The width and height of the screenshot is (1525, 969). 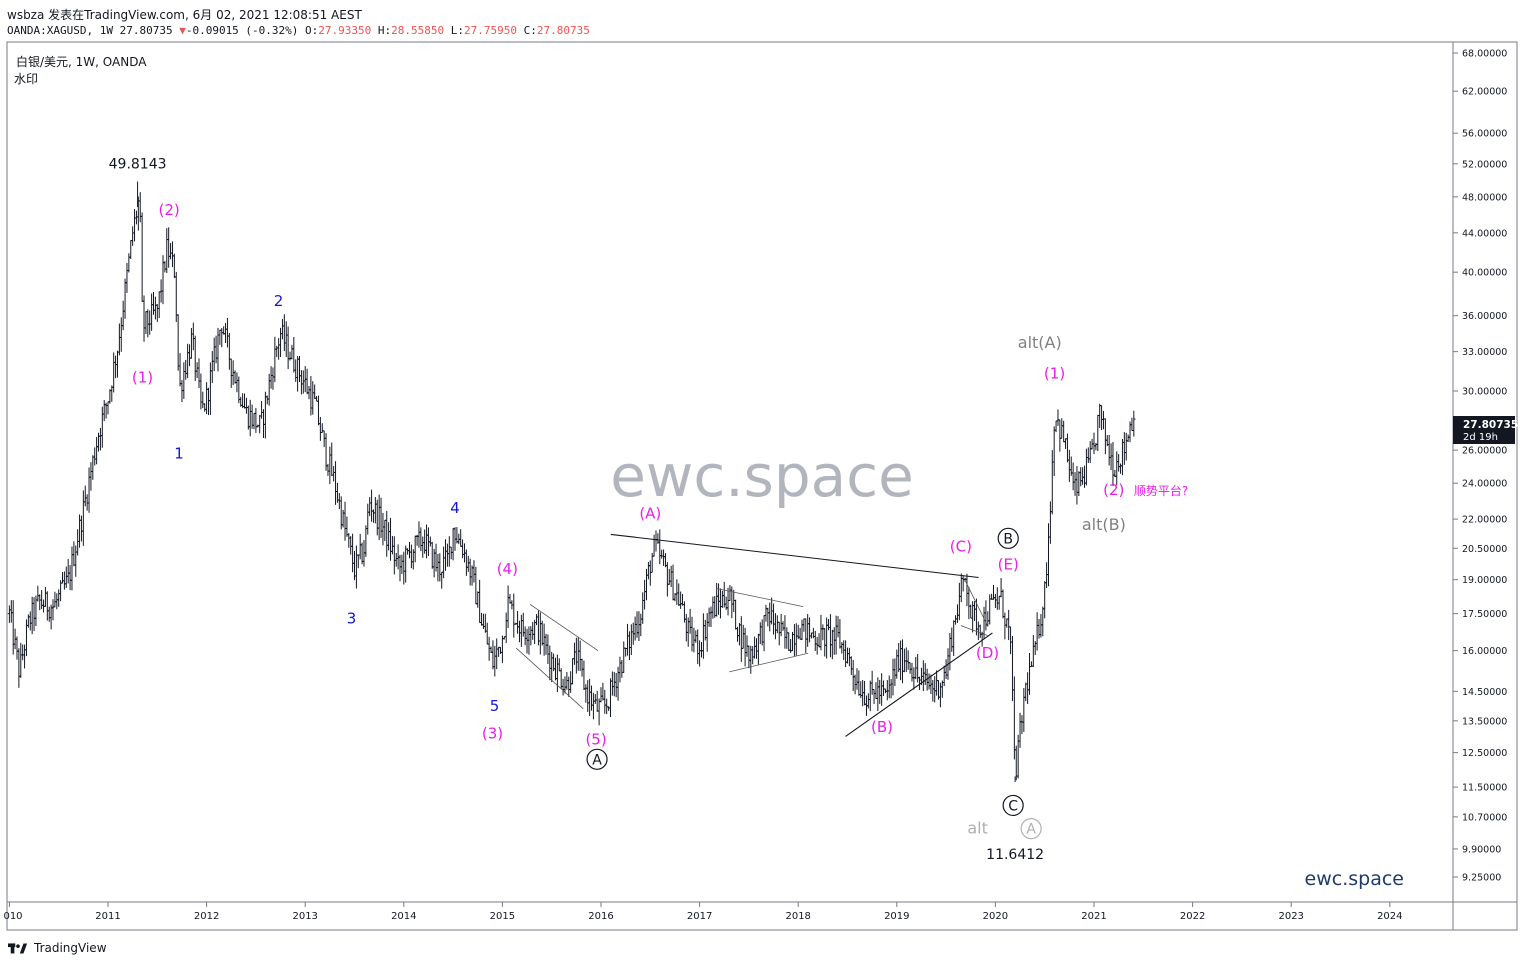 I want to click on svg-text: A, so click(x=597, y=760).